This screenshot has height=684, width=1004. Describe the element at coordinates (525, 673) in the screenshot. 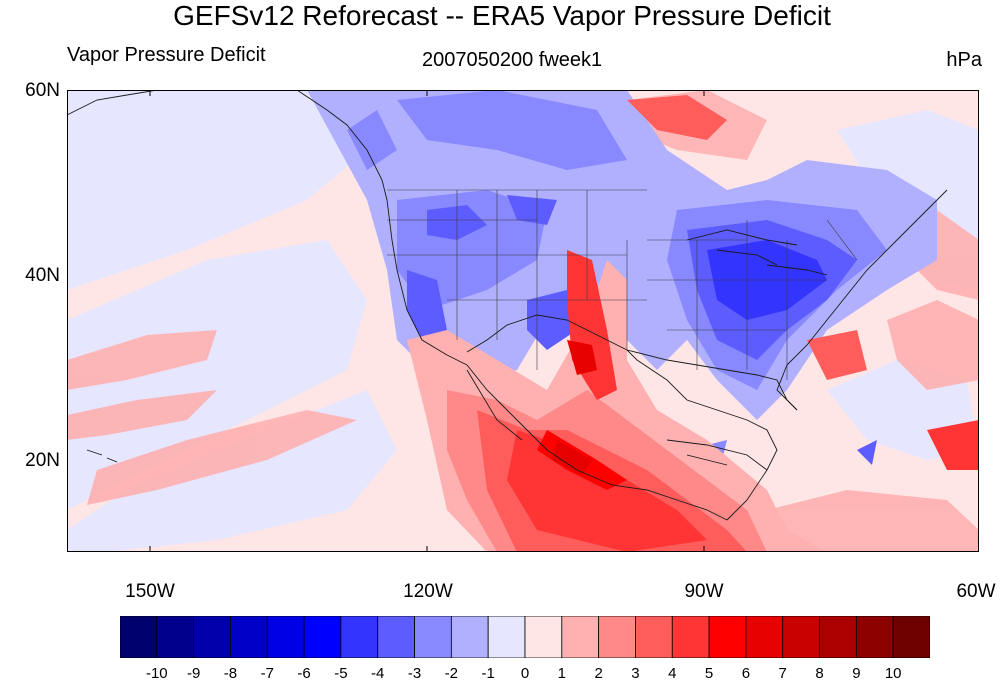

I see `colorbar-tick-label: 0` at that location.